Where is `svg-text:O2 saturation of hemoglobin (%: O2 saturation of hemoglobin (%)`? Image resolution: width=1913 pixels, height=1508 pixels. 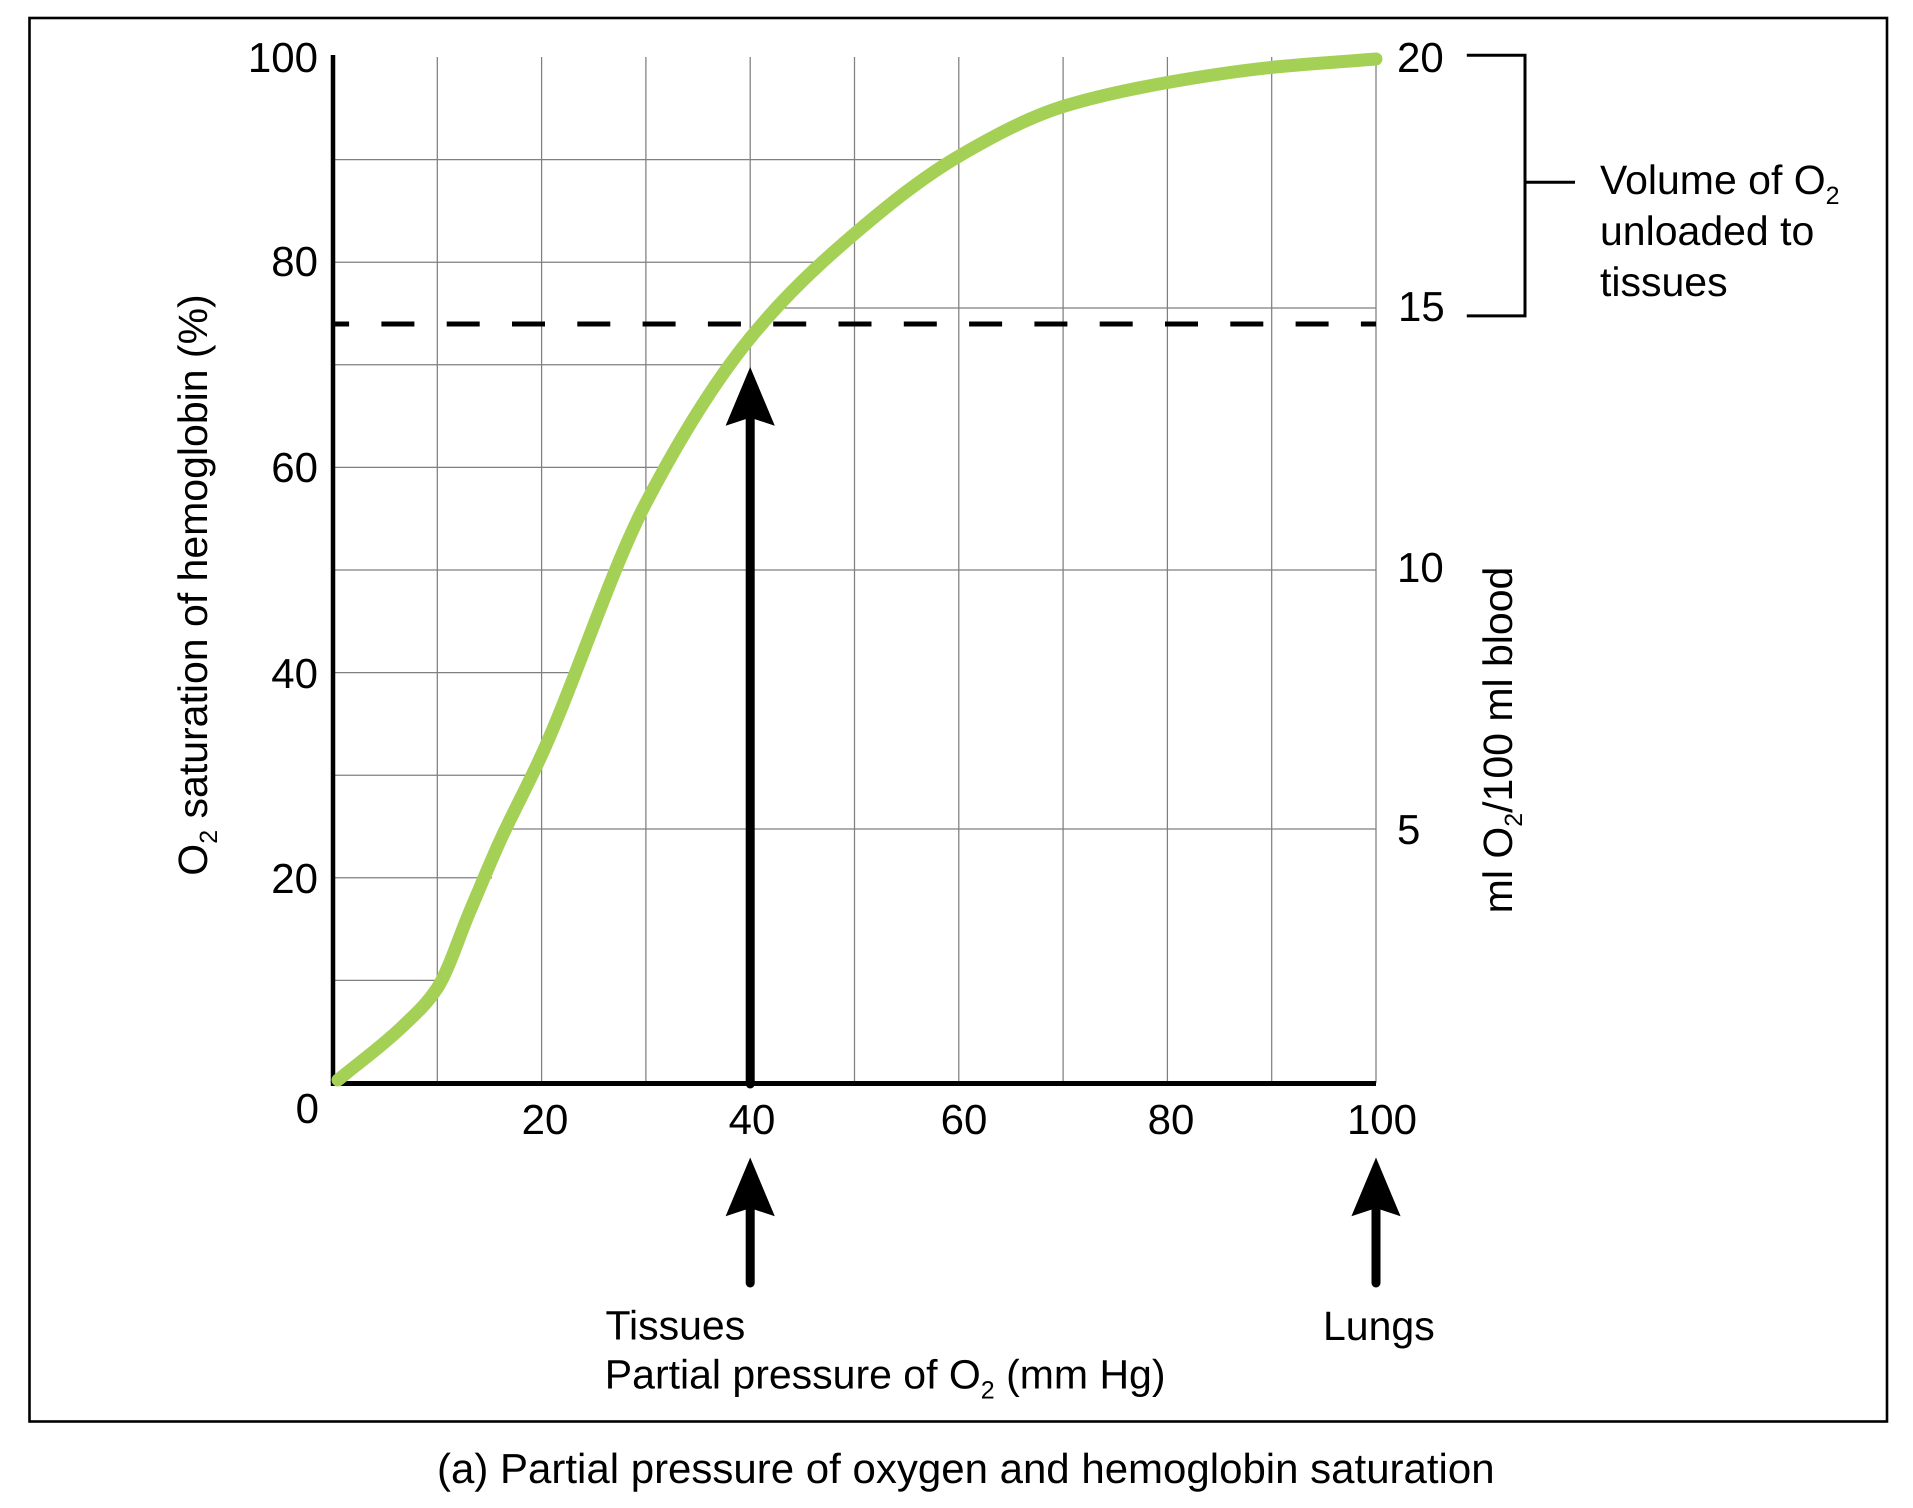
svg-text:O2 saturation of hemoglobin (%: O2 saturation of hemoglobin (%) is located at coordinates (196, 584).